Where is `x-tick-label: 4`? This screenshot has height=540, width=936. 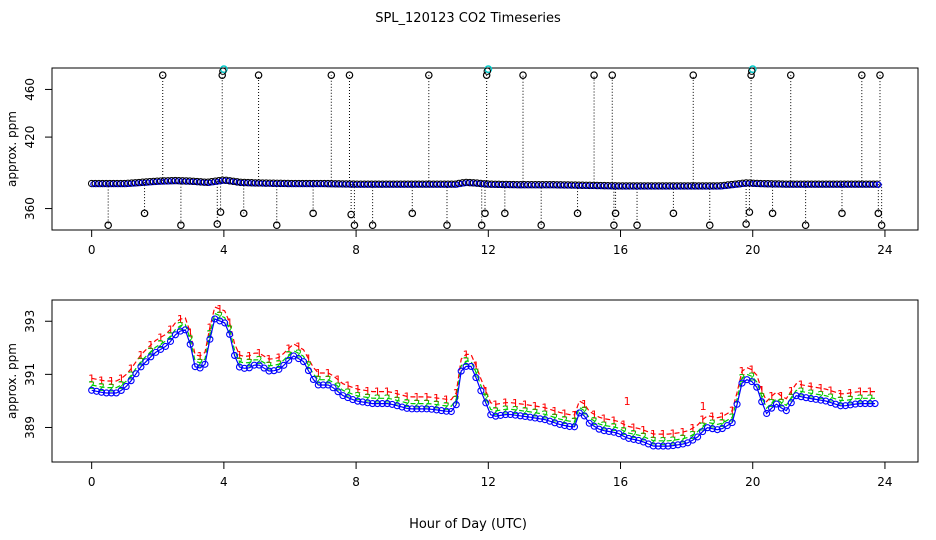
x-tick-label: 4 is located at coordinates (224, 482).